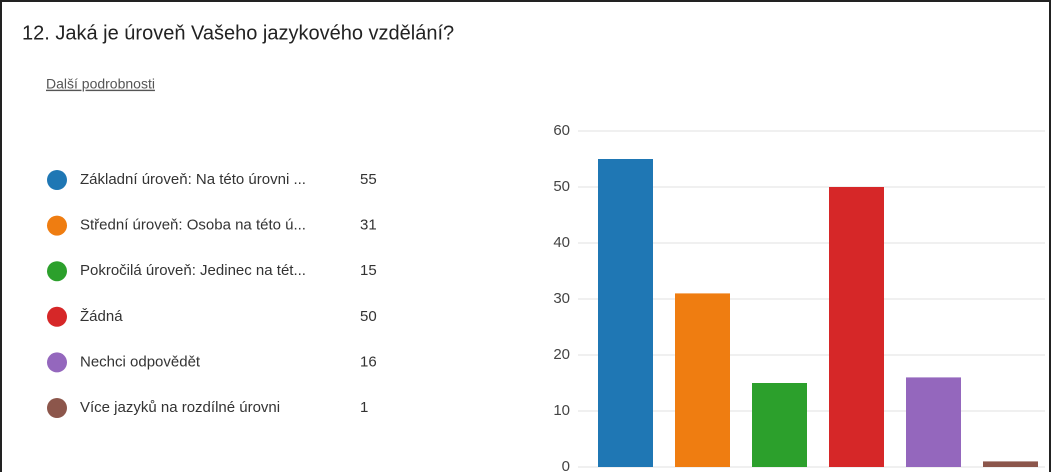  Describe the element at coordinates (566, 465) in the screenshot. I see `y-tick-label: 0` at that location.